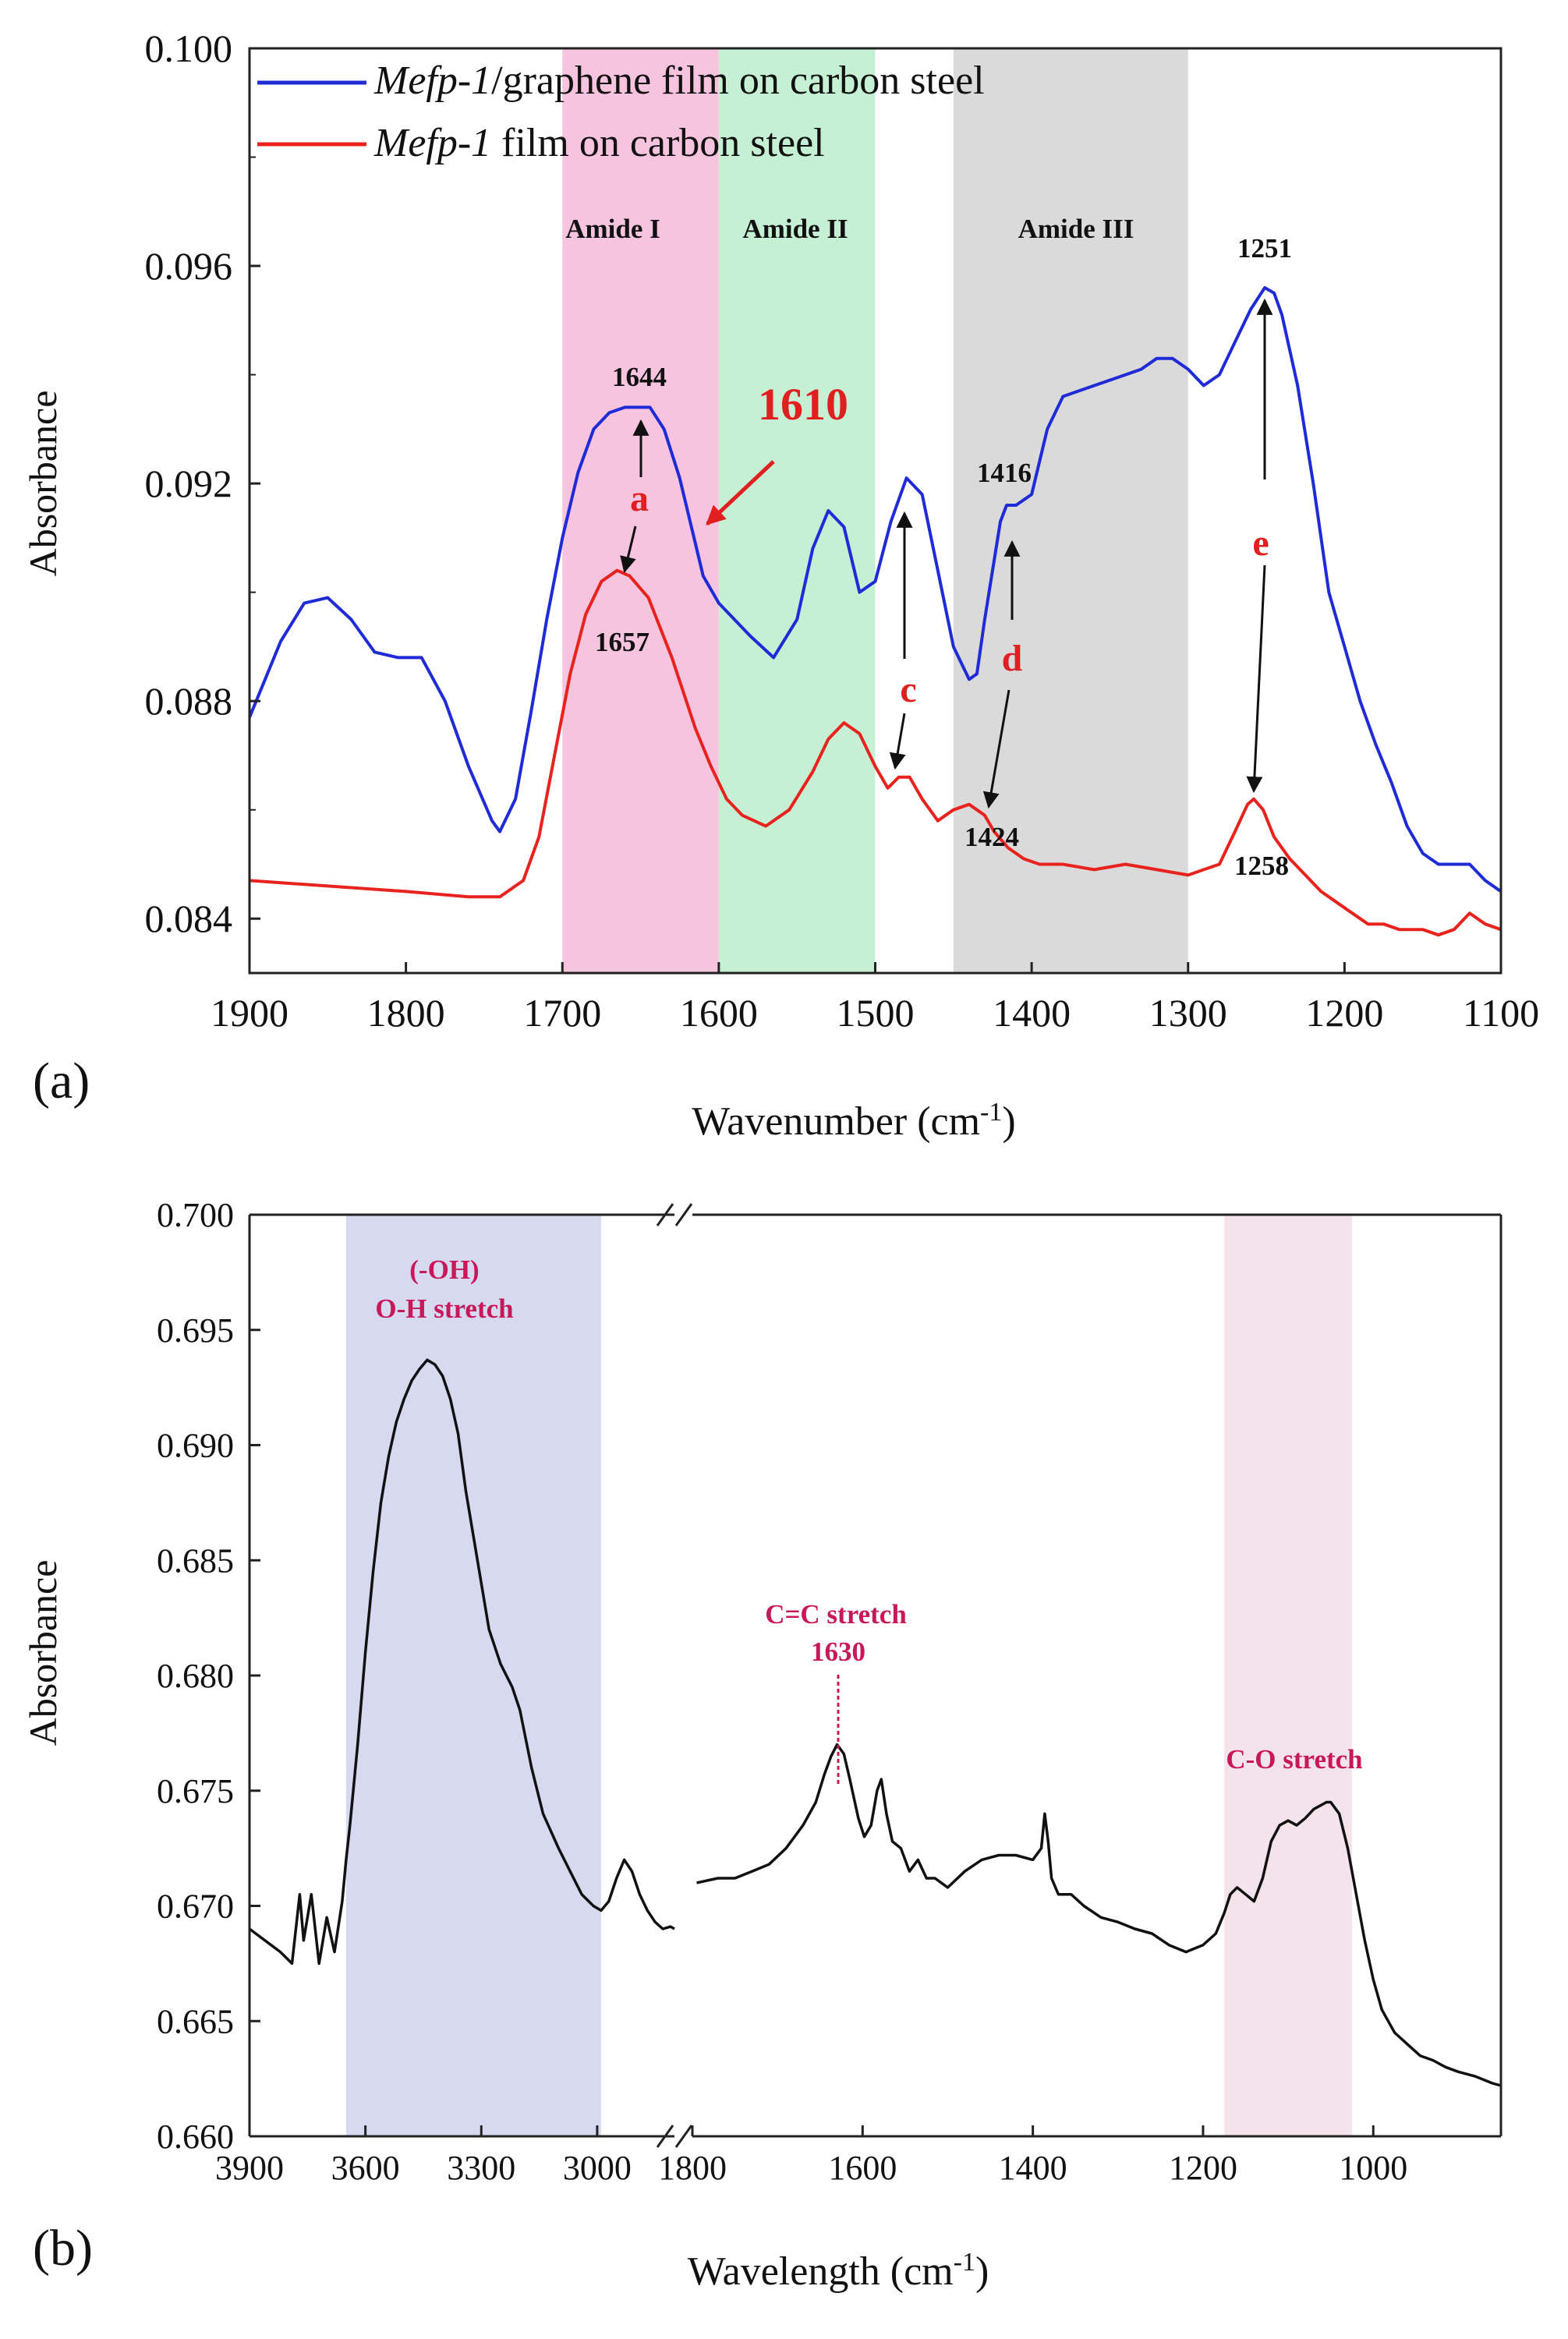 This screenshot has width=1568, height=2339. I want to click on x-tick-label: 3900, so click(250, 2168).